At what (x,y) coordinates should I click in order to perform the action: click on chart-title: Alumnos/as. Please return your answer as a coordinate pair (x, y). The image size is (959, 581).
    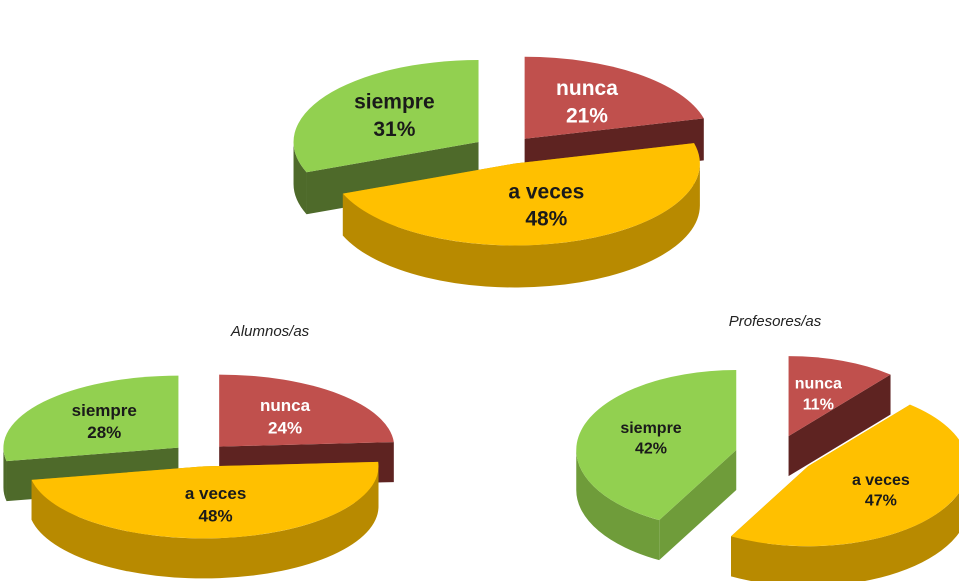
    Looking at the image, I should click on (270, 331).